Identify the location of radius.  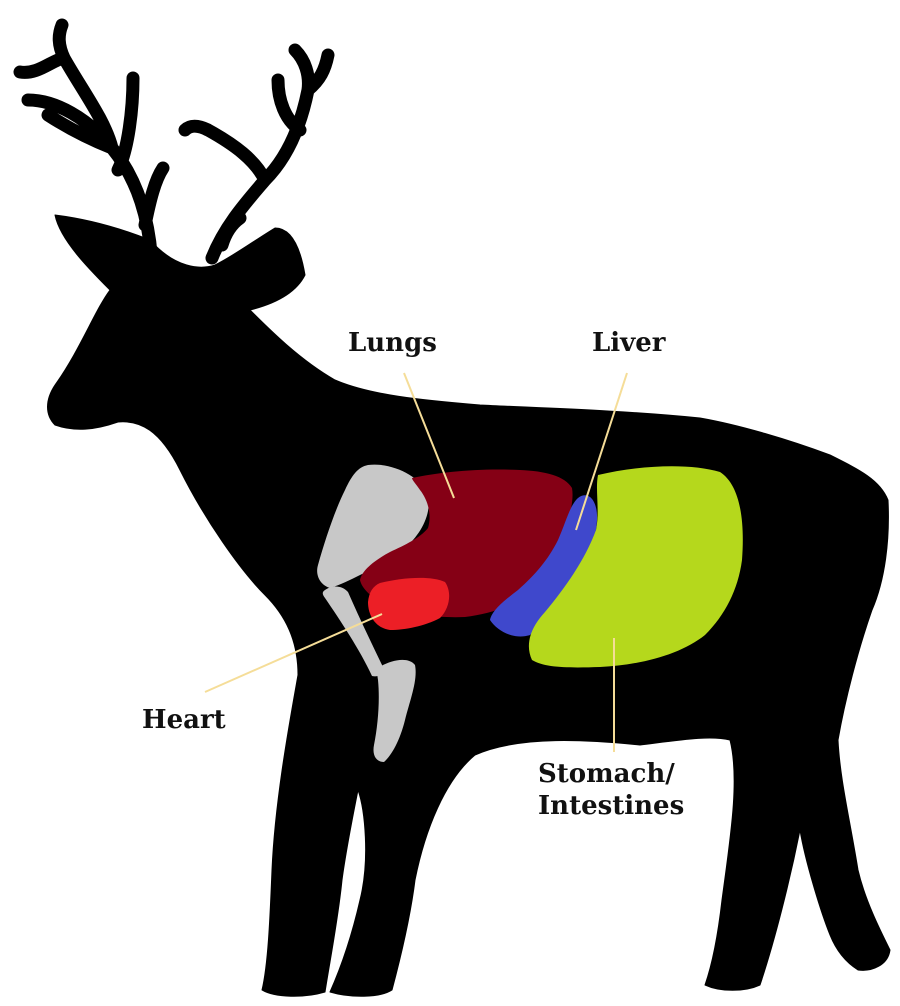
(394, 710).